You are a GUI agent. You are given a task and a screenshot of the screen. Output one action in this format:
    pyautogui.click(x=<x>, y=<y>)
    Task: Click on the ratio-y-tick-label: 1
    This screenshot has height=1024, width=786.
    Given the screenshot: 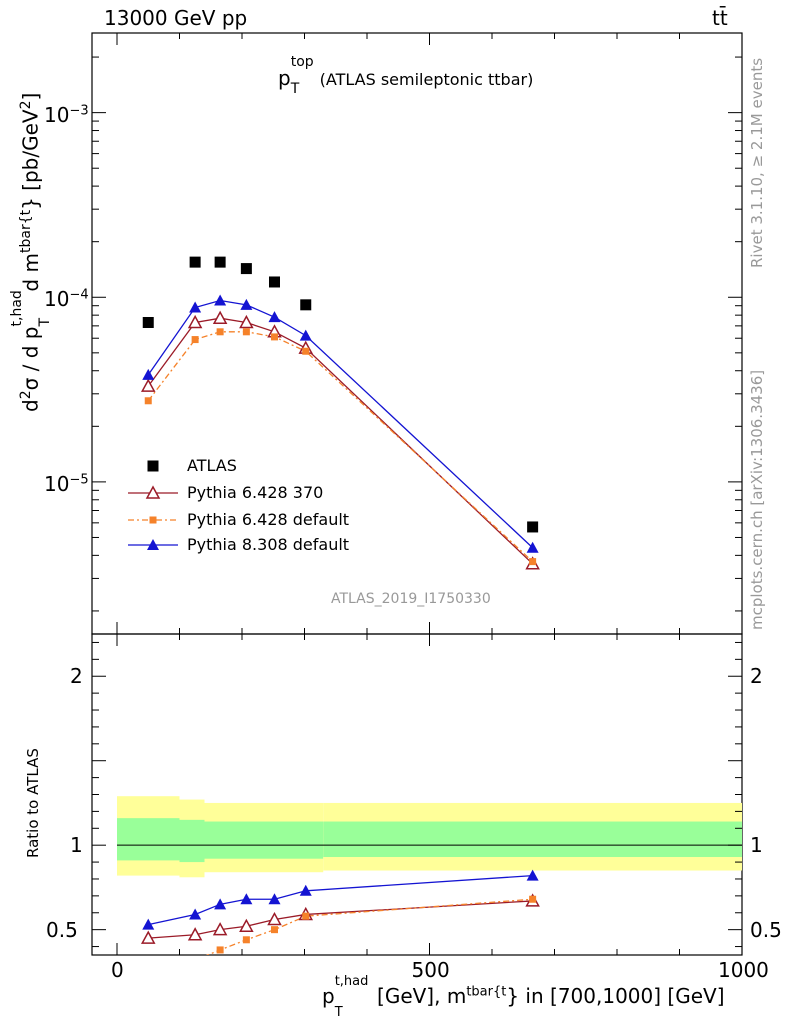 What is the action you would take?
    pyautogui.click(x=76, y=845)
    